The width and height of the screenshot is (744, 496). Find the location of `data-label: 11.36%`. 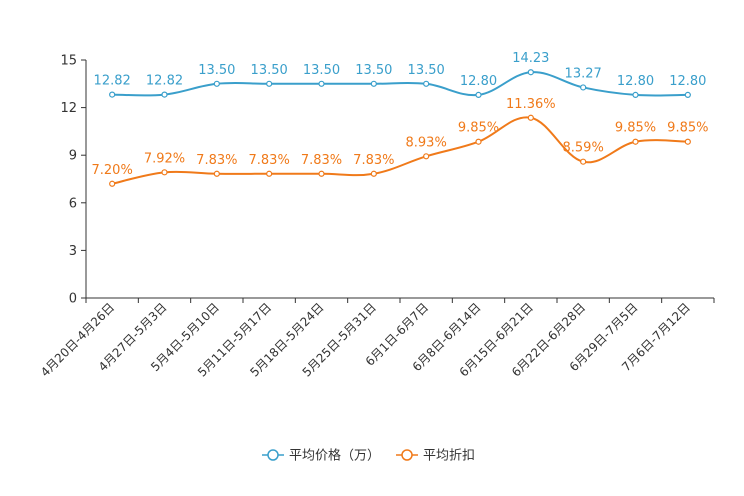

data-label: 11.36% is located at coordinates (531, 104).